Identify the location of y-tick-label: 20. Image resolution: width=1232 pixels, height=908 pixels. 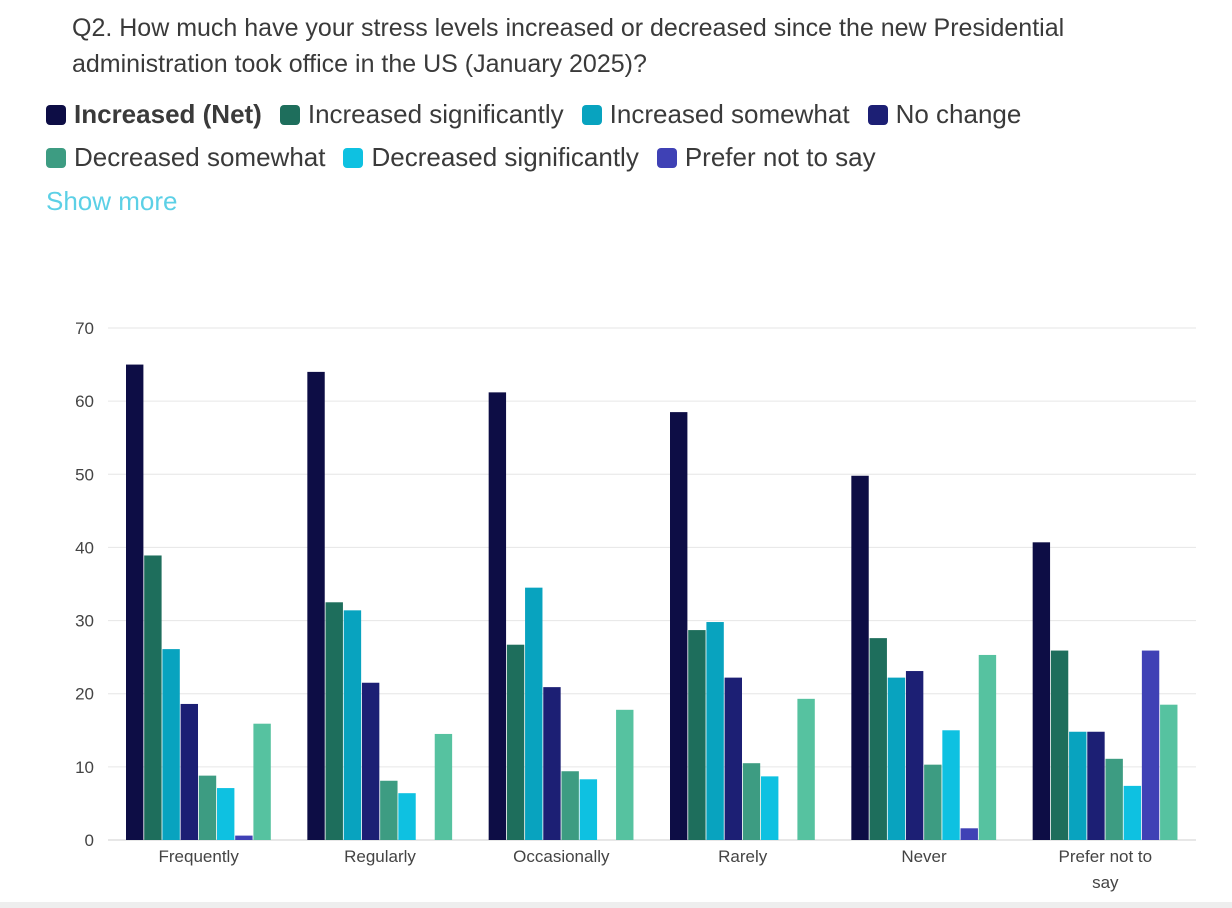
(84, 694).